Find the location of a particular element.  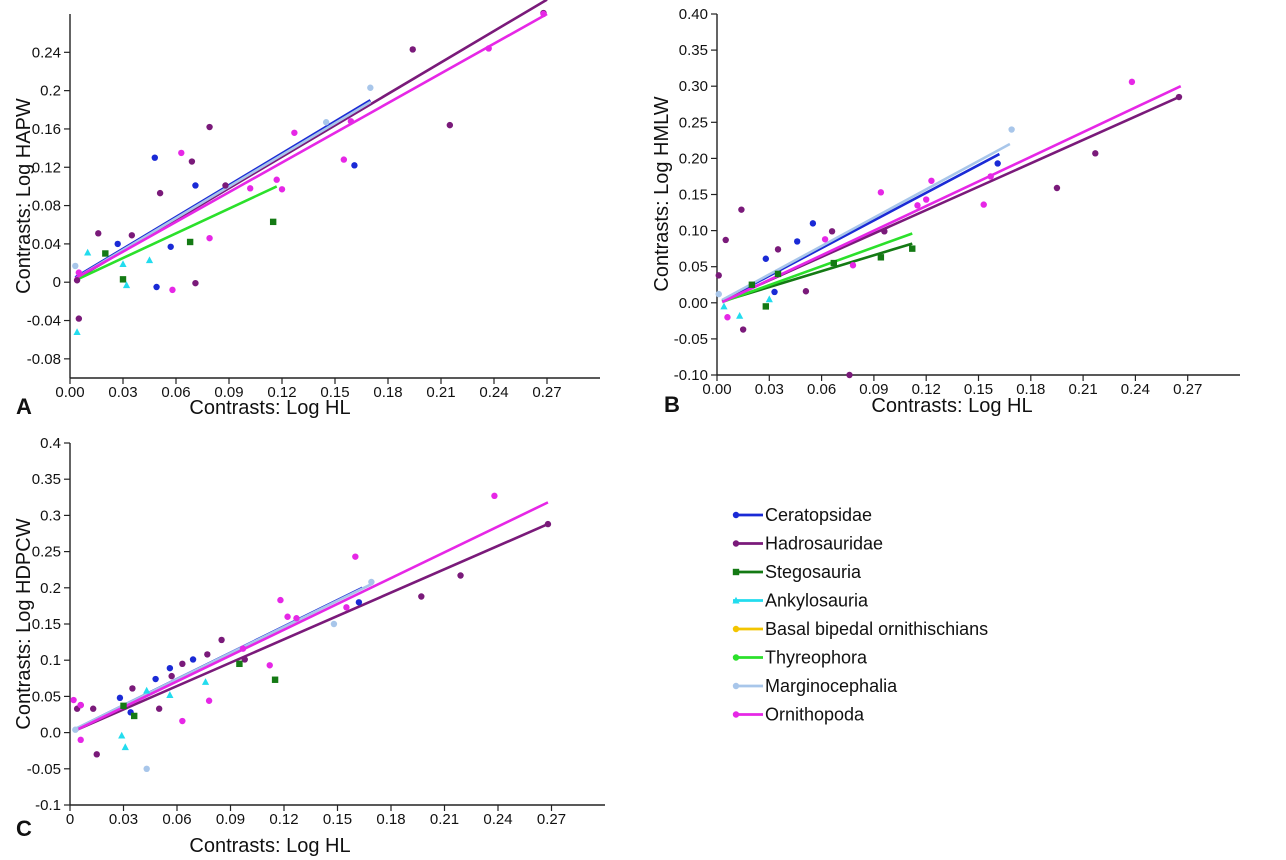

x-tick-label: 0.24 is located at coordinates (1135, 389).